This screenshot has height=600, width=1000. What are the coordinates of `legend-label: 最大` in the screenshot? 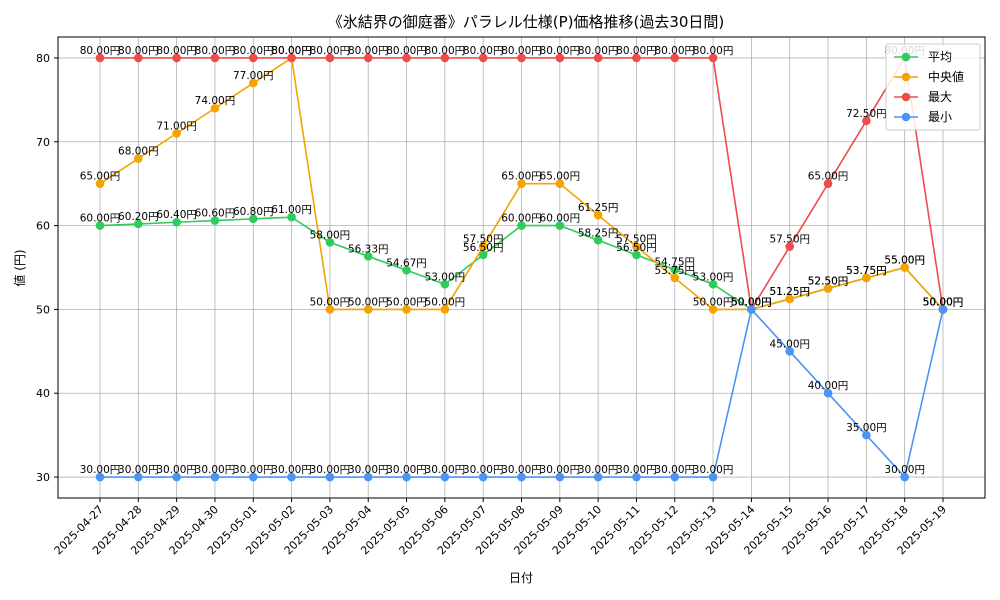 It's located at (940, 97).